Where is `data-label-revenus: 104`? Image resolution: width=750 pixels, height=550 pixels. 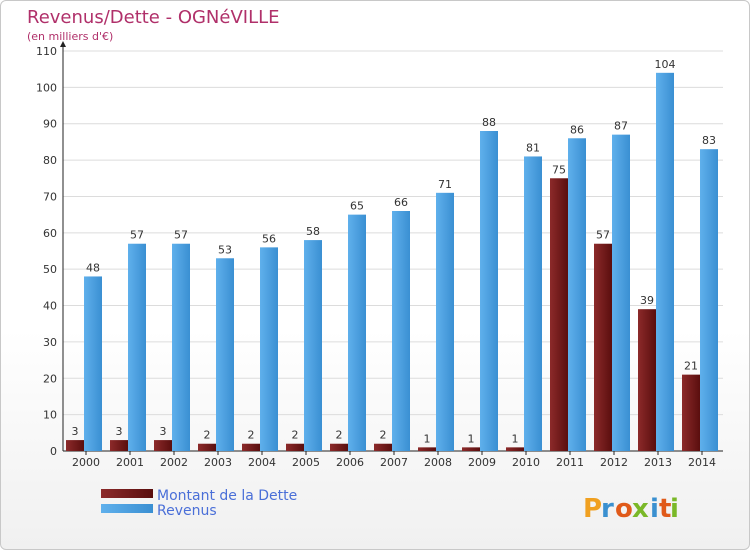 data-label-revenus: 104 is located at coordinates (665, 64).